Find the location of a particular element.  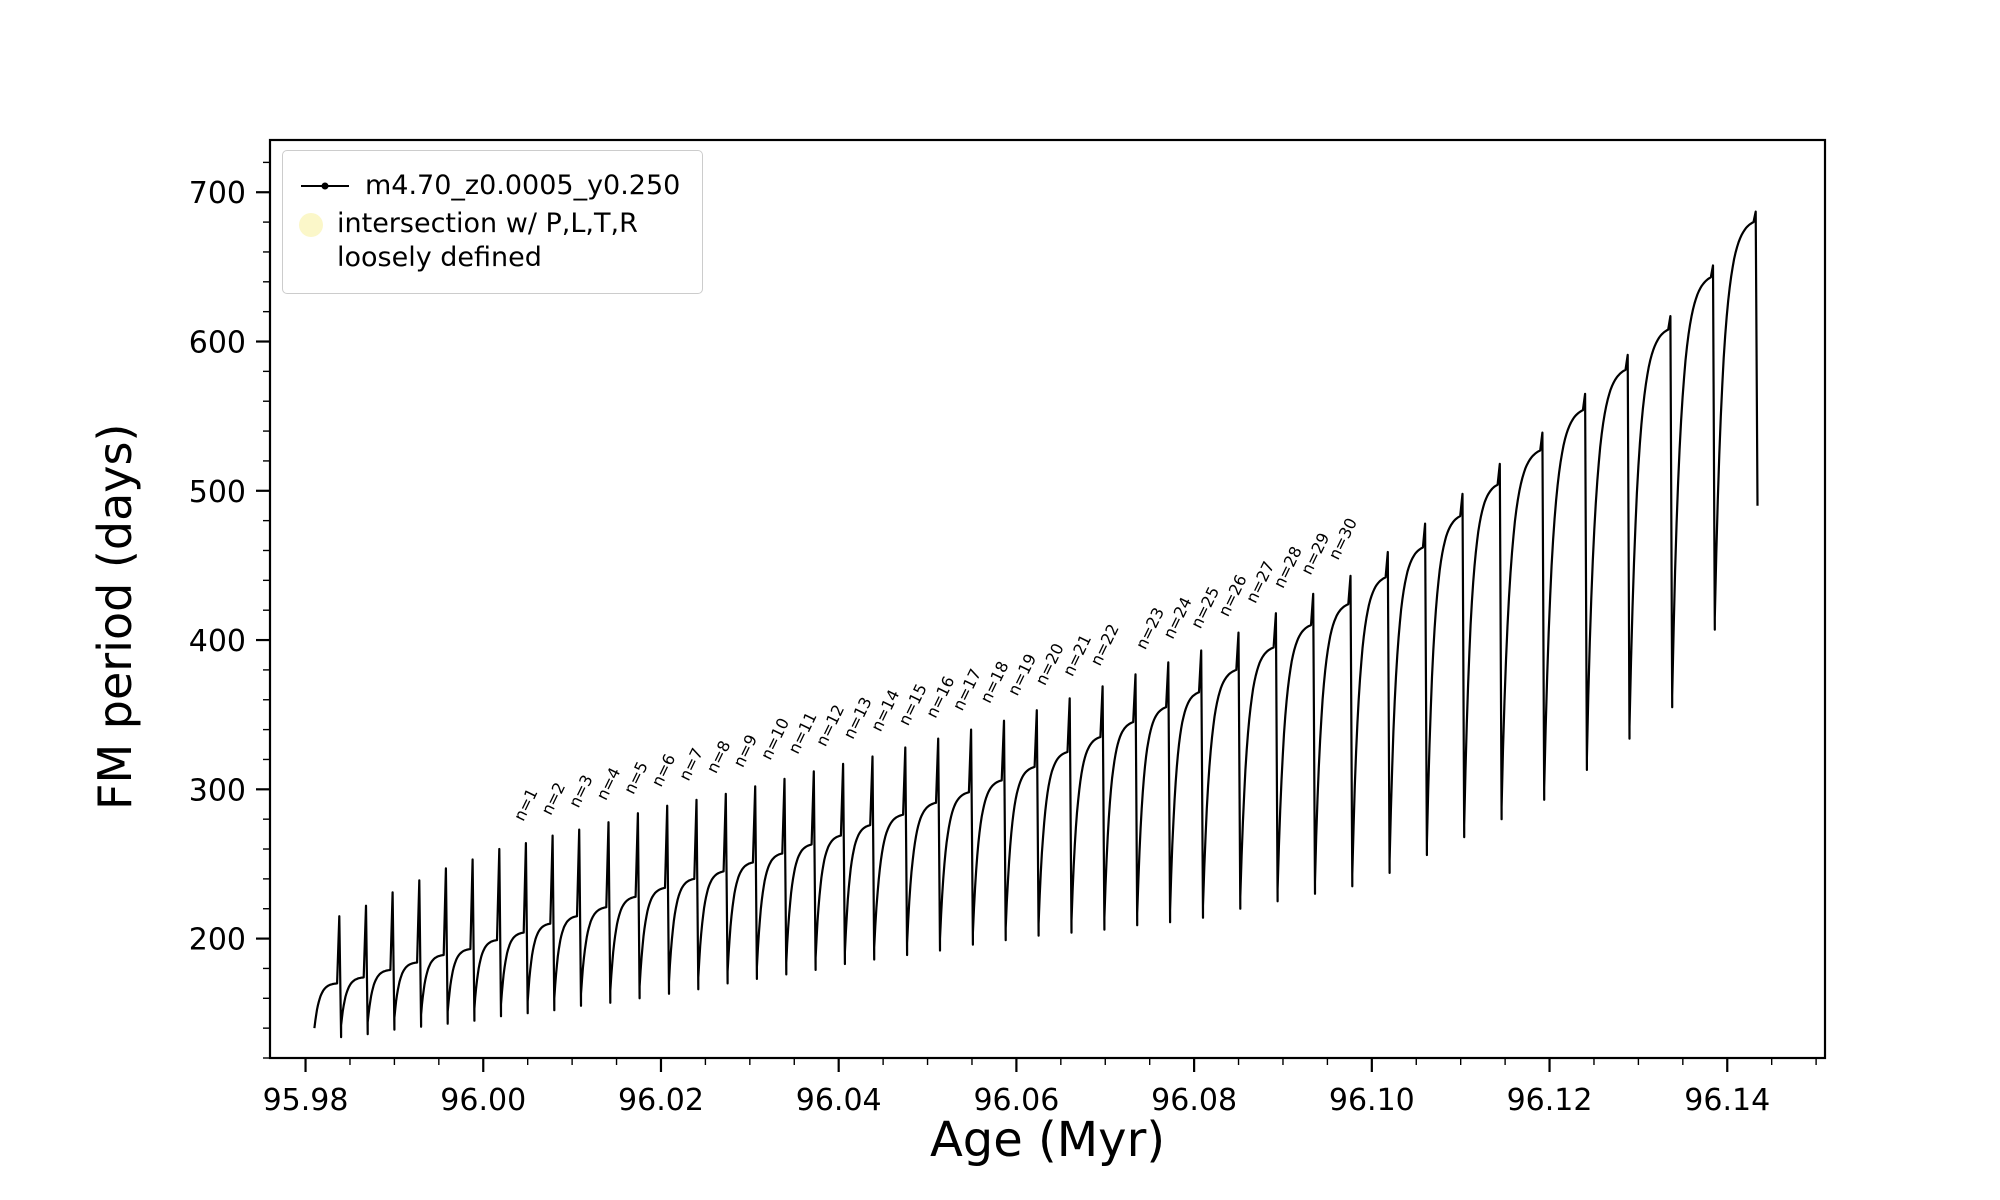

y-tick-label: 700 is located at coordinates (217, 193).